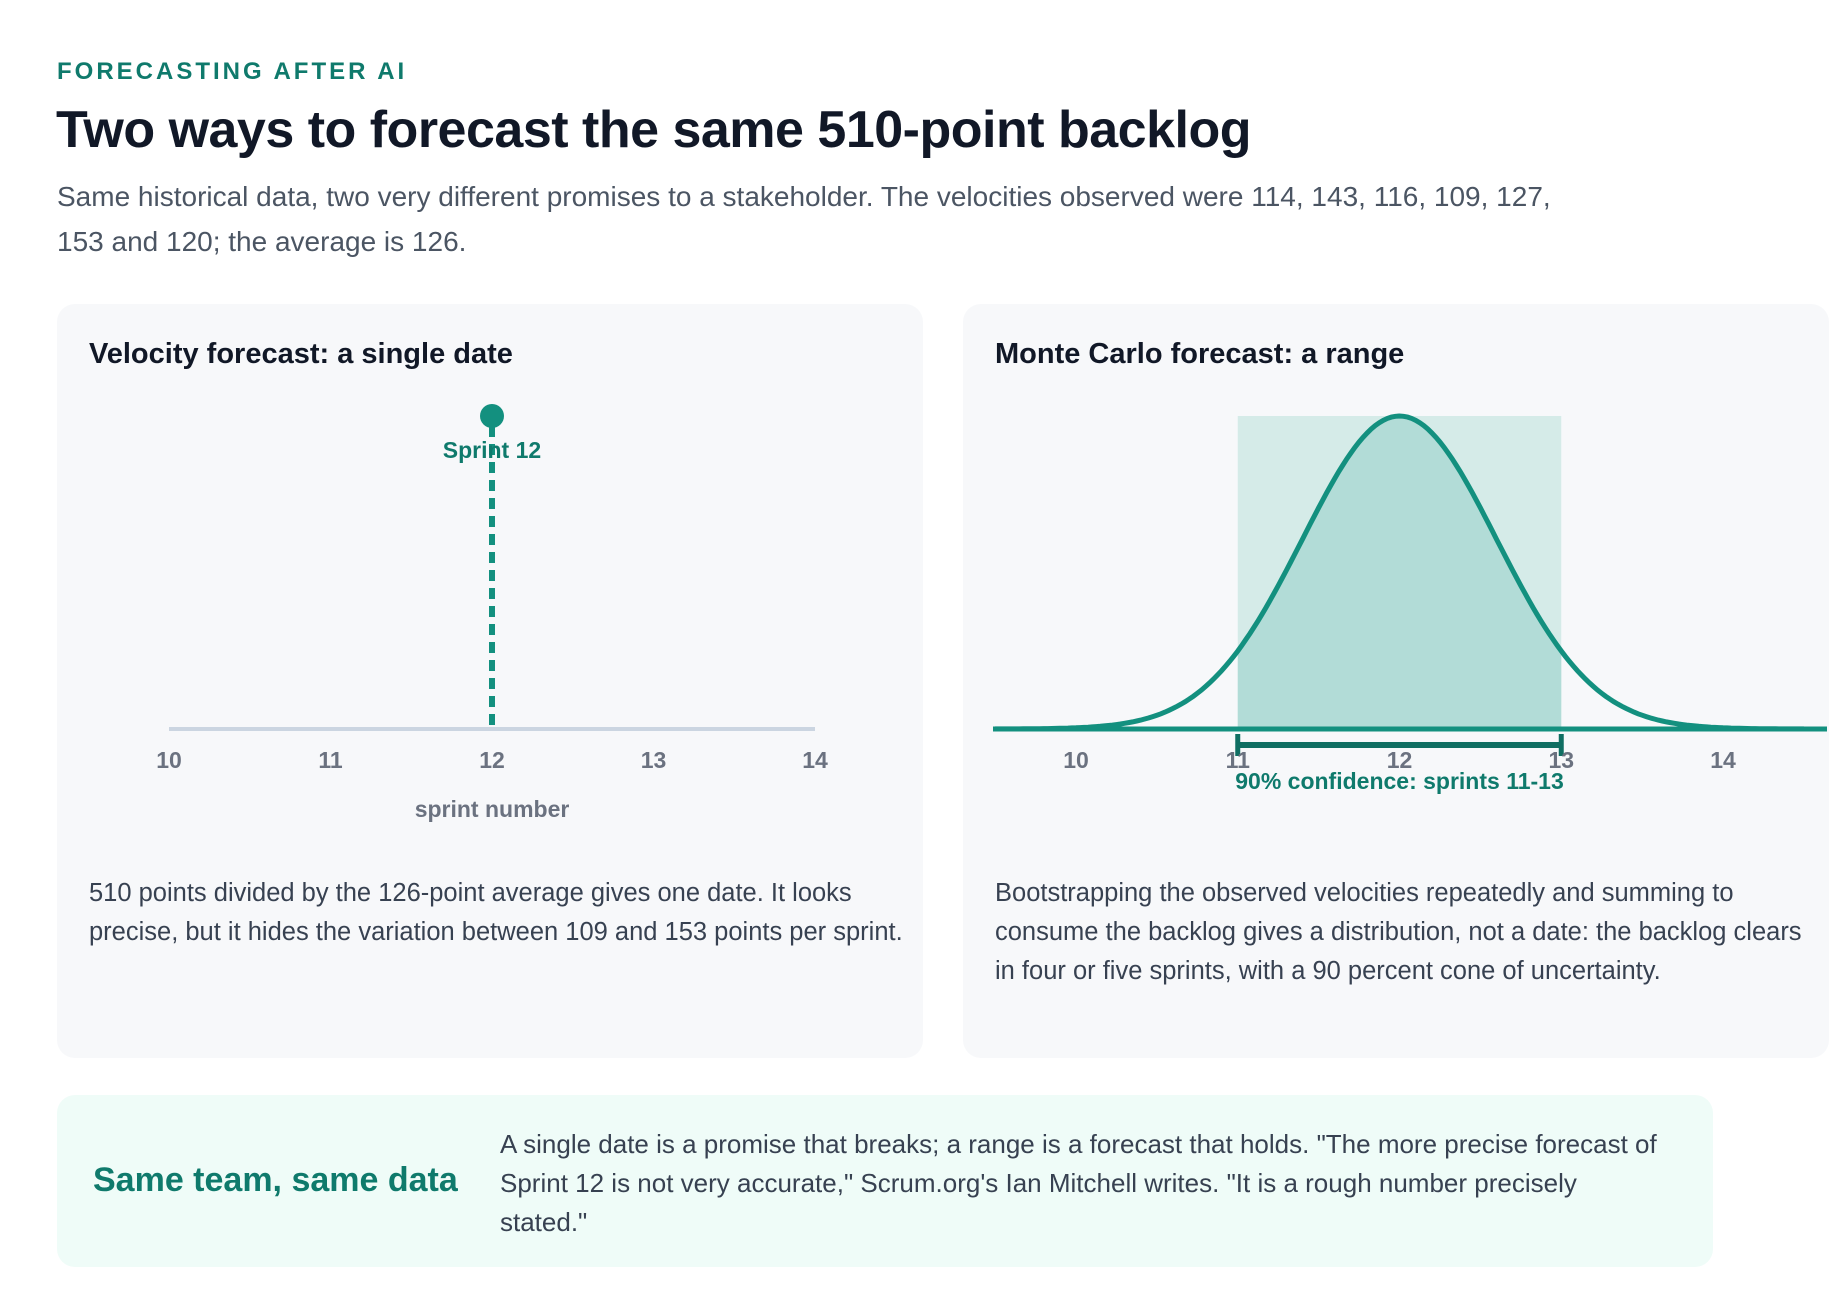 Image resolution: width=1840 pixels, height=1292 pixels. I want to click on x-axis-label: sprint number, so click(492, 809).